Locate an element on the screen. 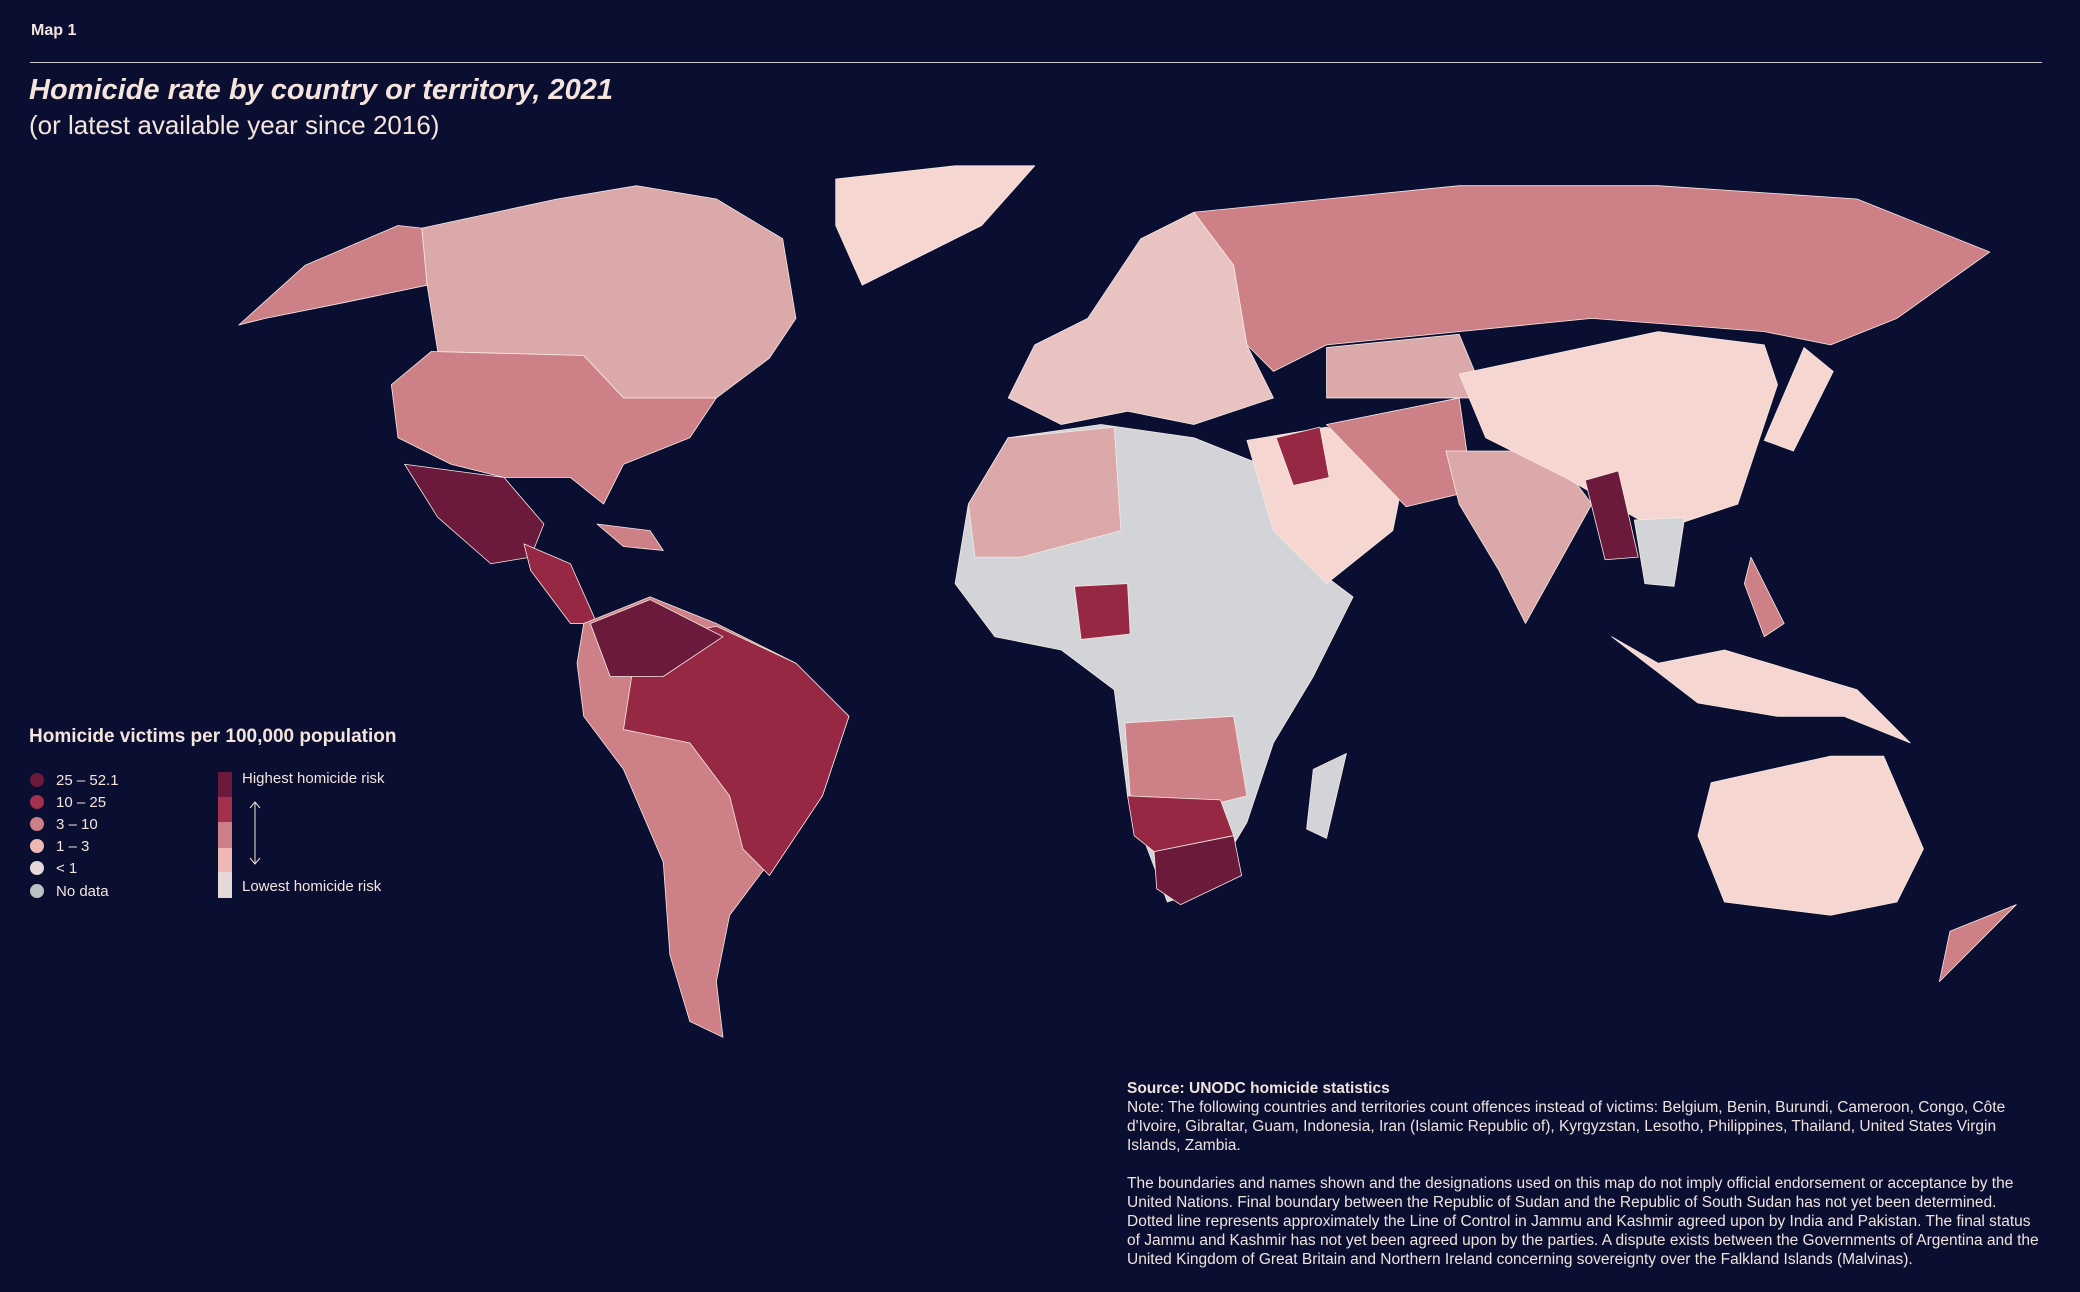  region-iraq is located at coordinates (1302, 456).